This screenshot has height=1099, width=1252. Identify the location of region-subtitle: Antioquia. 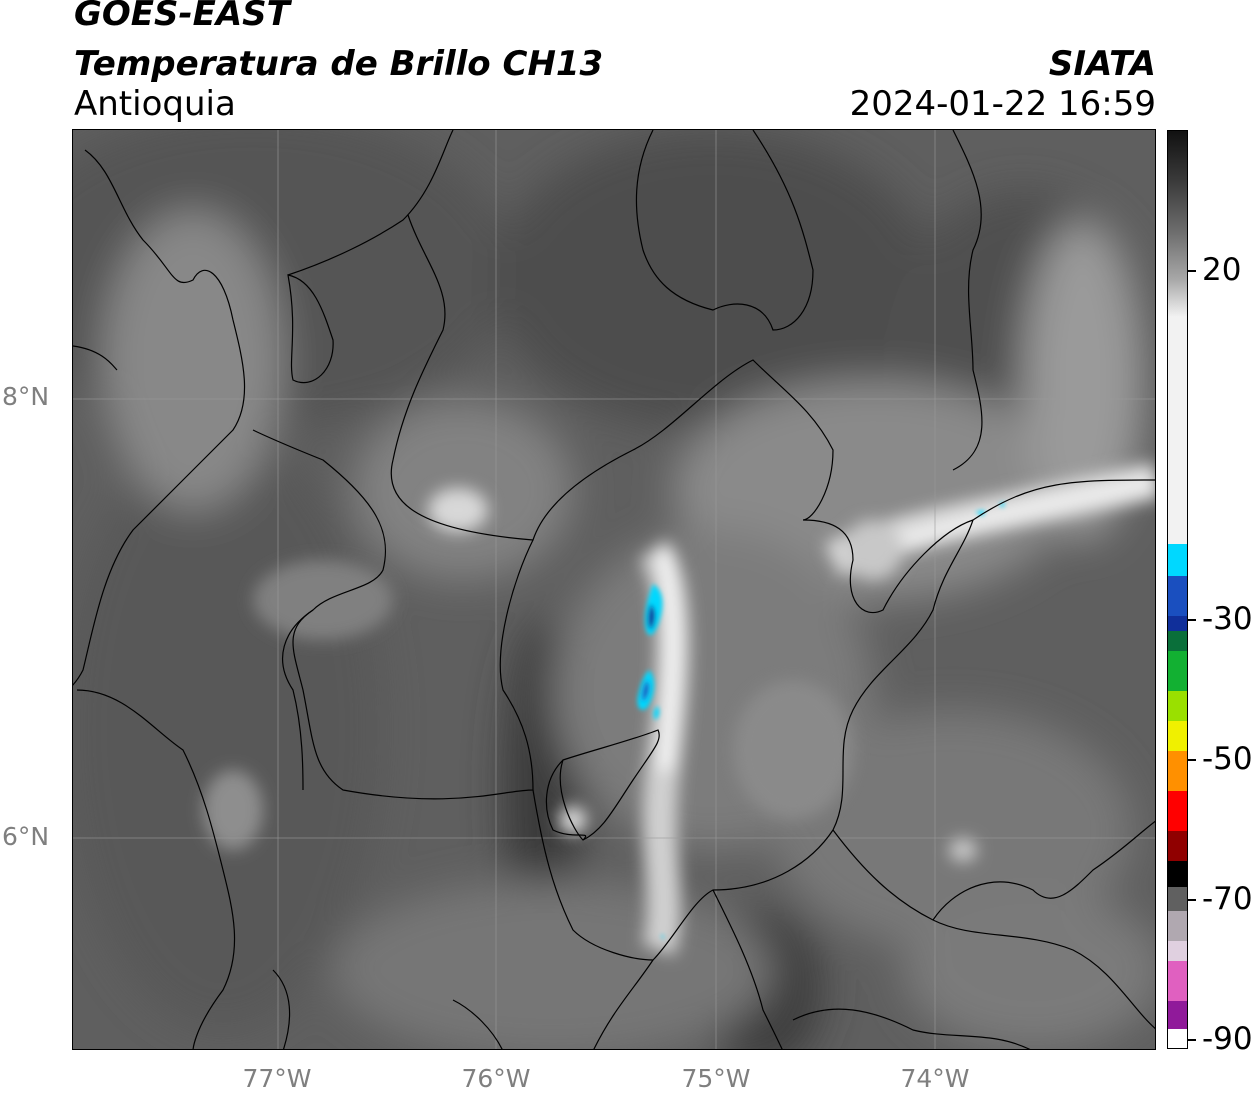
(155, 104).